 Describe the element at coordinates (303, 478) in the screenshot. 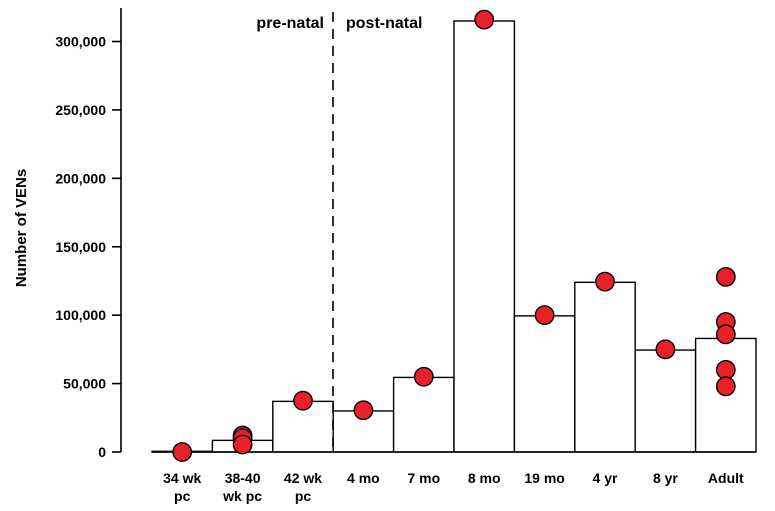

I see `x-tick-label: 42 wk` at that location.